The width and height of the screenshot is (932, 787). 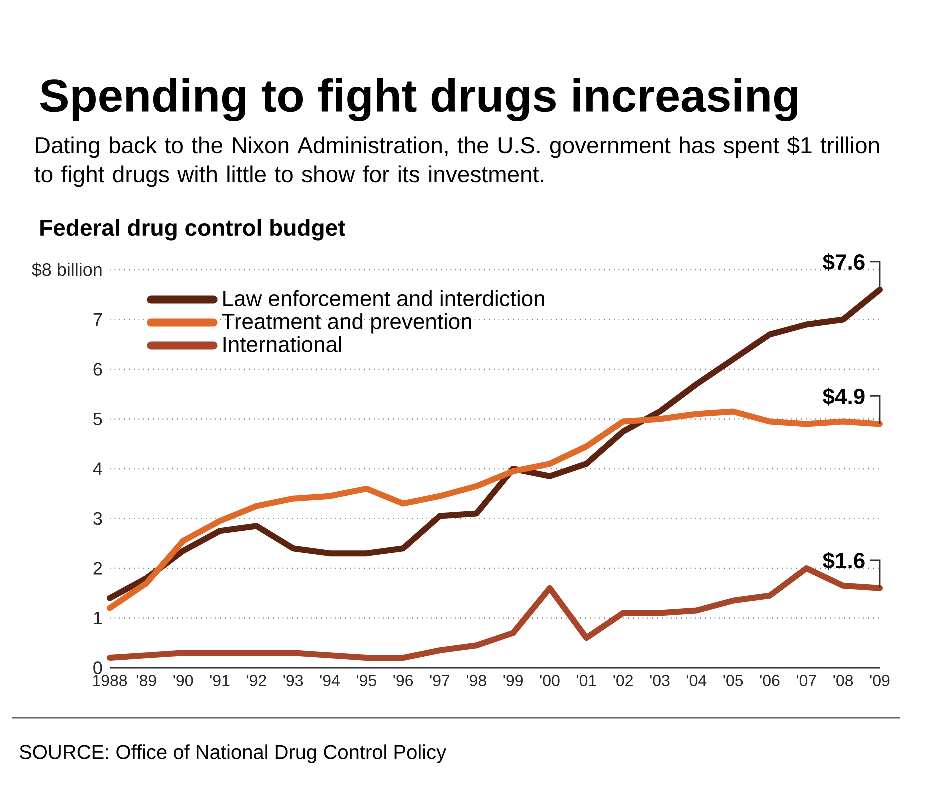 What do you see at coordinates (697, 680) in the screenshot?
I see `x-tick-label: '04` at bounding box center [697, 680].